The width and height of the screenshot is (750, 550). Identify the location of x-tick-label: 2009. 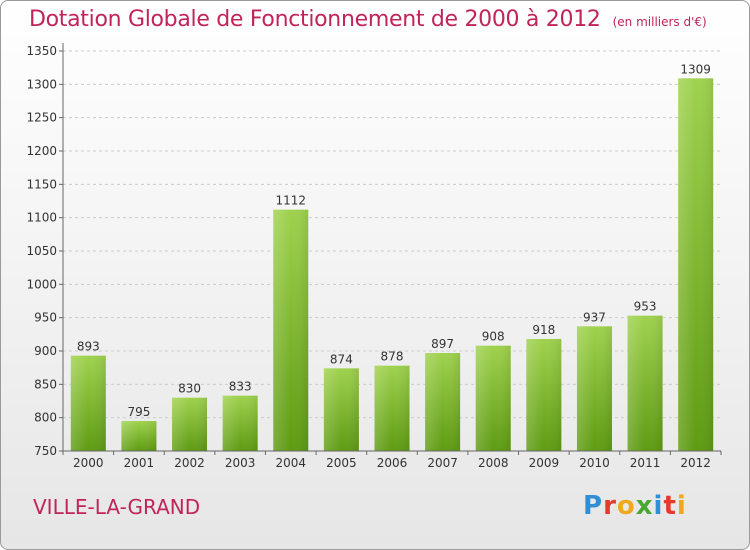
(544, 463).